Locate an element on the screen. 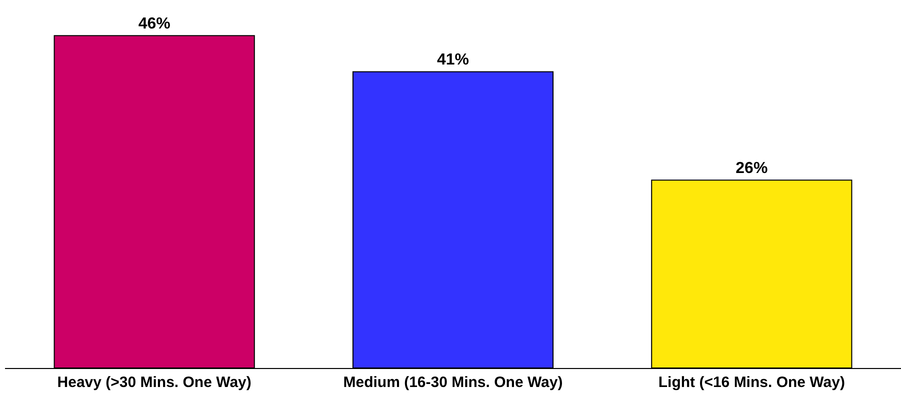 Image resolution: width=901 pixels, height=413 pixels. x-tick-label: Light (<16 Mins. One Way) is located at coordinates (751, 382).